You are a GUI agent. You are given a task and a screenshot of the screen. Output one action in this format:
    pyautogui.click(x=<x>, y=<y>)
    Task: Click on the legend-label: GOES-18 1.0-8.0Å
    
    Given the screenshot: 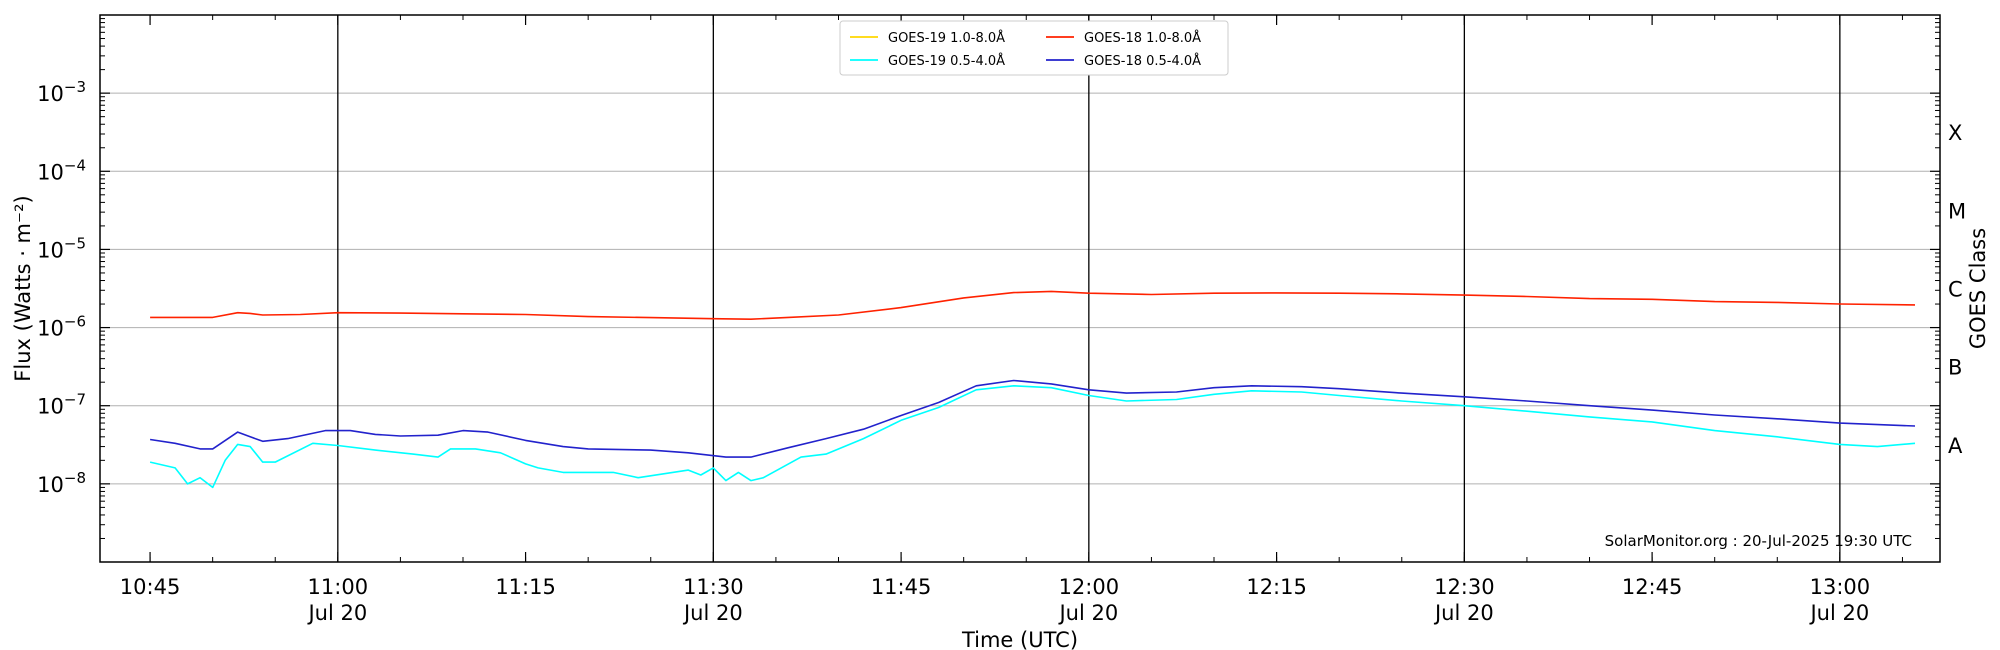 What is the action you would take?
    pyautogui.click(x=1142, y=38)
    